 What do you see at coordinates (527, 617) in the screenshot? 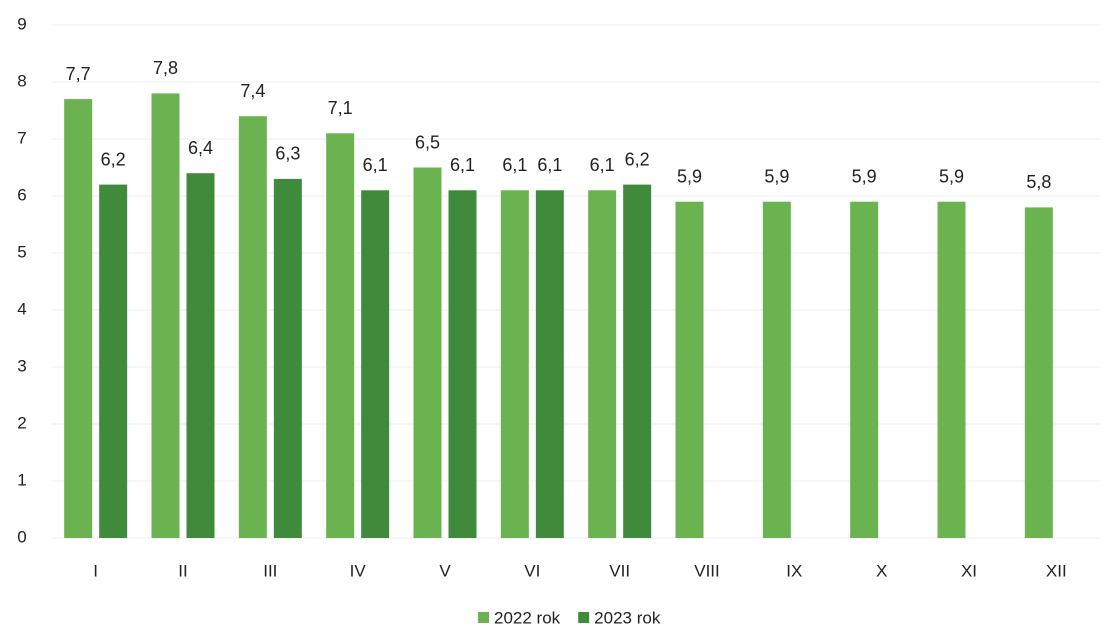
I see `legend-label: 2022 rok` at bounding box center [527, 617].